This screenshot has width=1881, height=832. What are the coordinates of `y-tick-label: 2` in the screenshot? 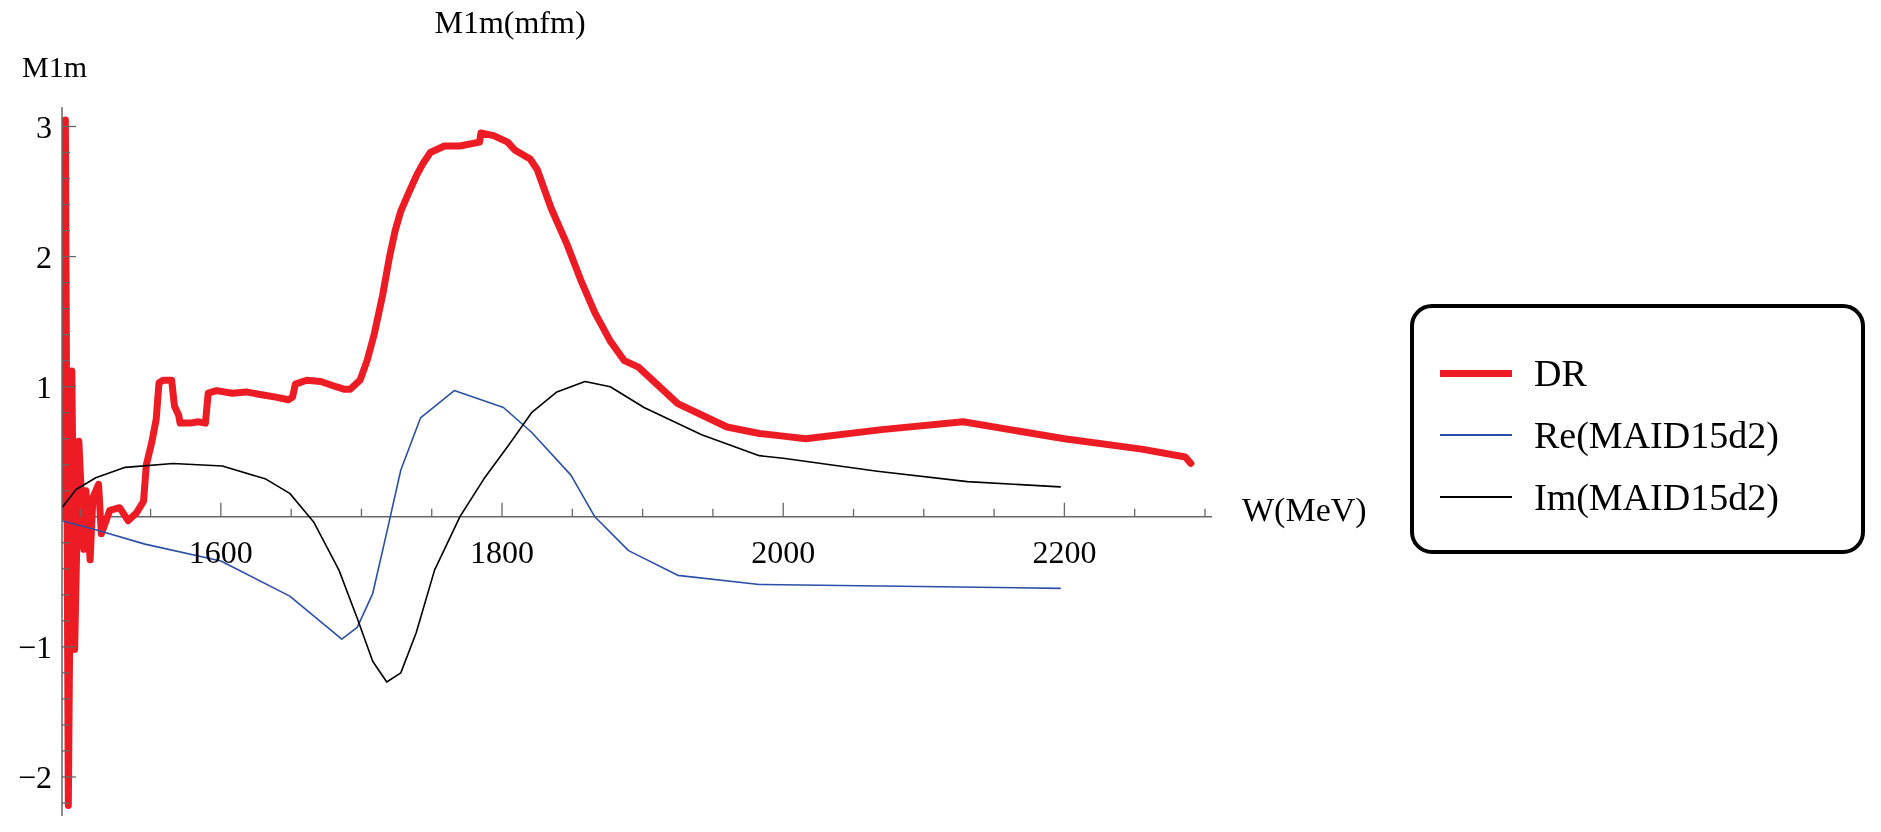 It's located at (44, 256).